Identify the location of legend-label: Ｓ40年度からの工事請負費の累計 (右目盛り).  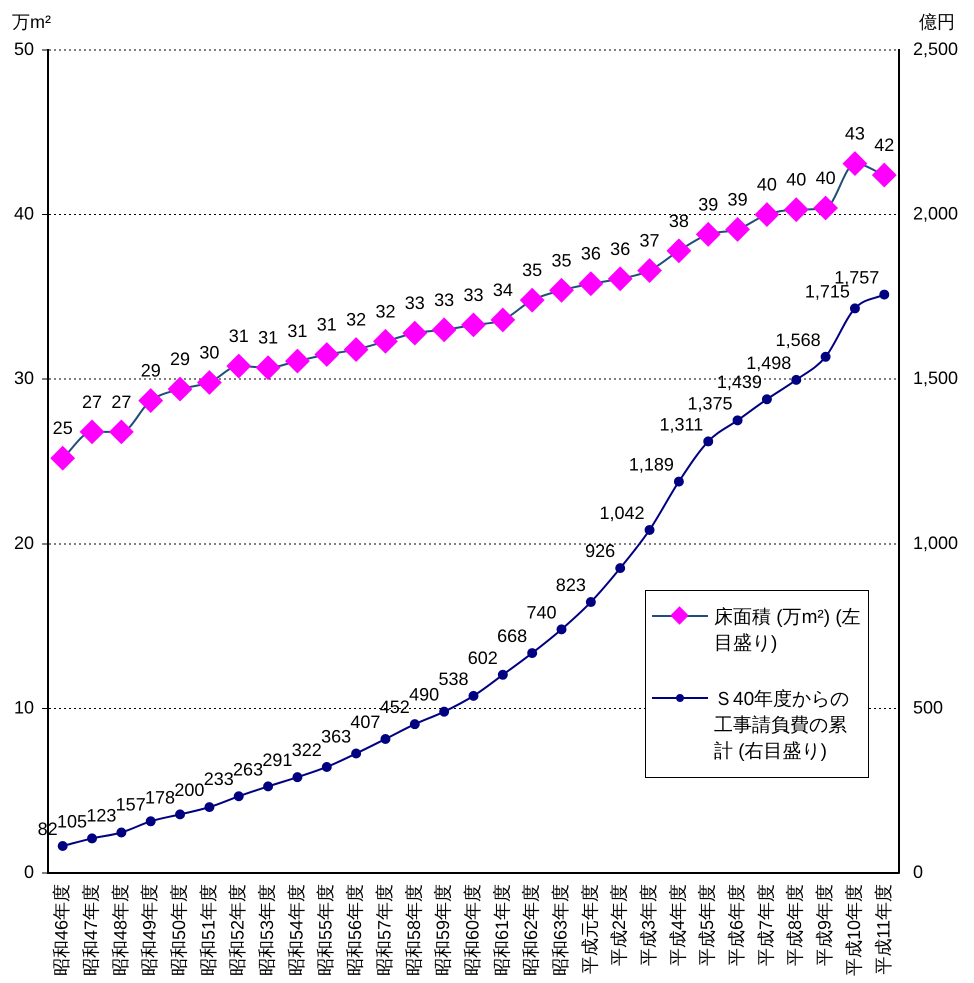
(782, 726).